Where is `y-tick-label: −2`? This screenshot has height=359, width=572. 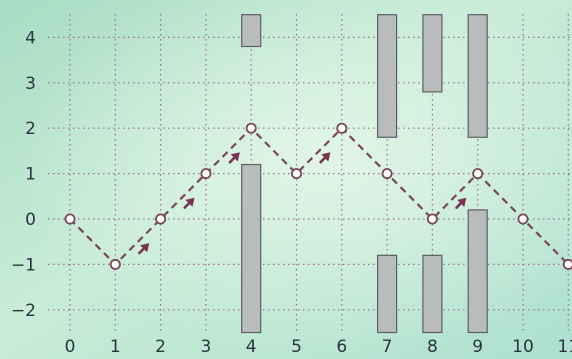 y-tick-label: −2 is located at coordinates (23, 311).